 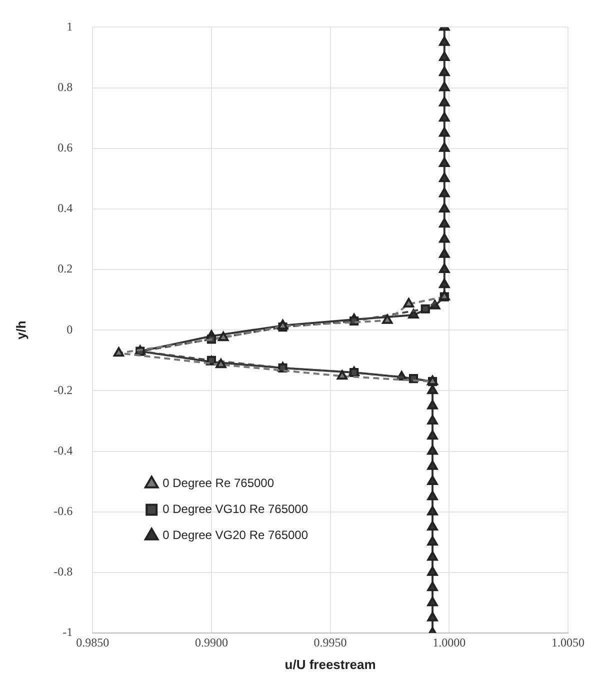 I want to click on y-tick-label: 0.4, so click(x=65, y=208).